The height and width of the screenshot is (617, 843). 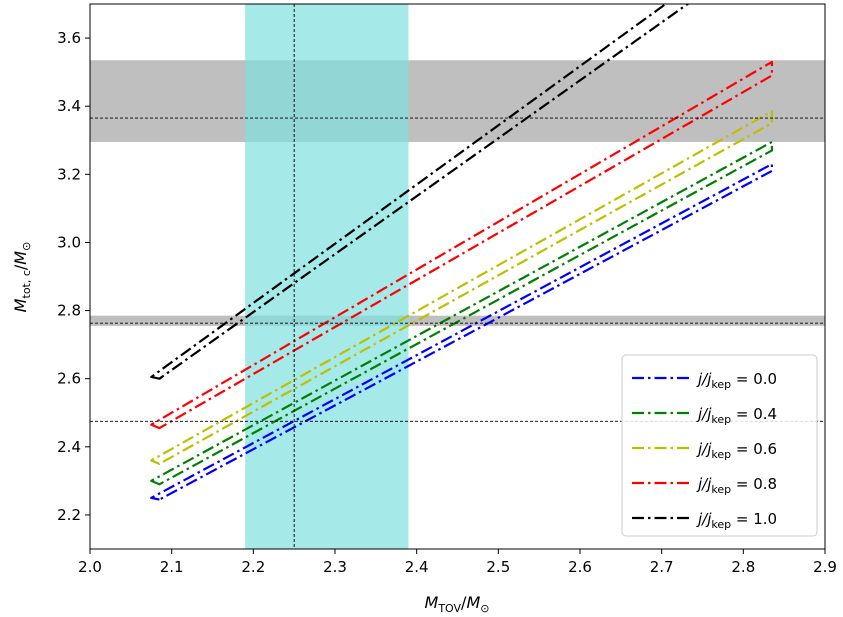 What do you see at coordinates (736, 485) in the screenshot?
I see `legend-label-3: j/jkep = 0.8` at bounding box center [736, 485].